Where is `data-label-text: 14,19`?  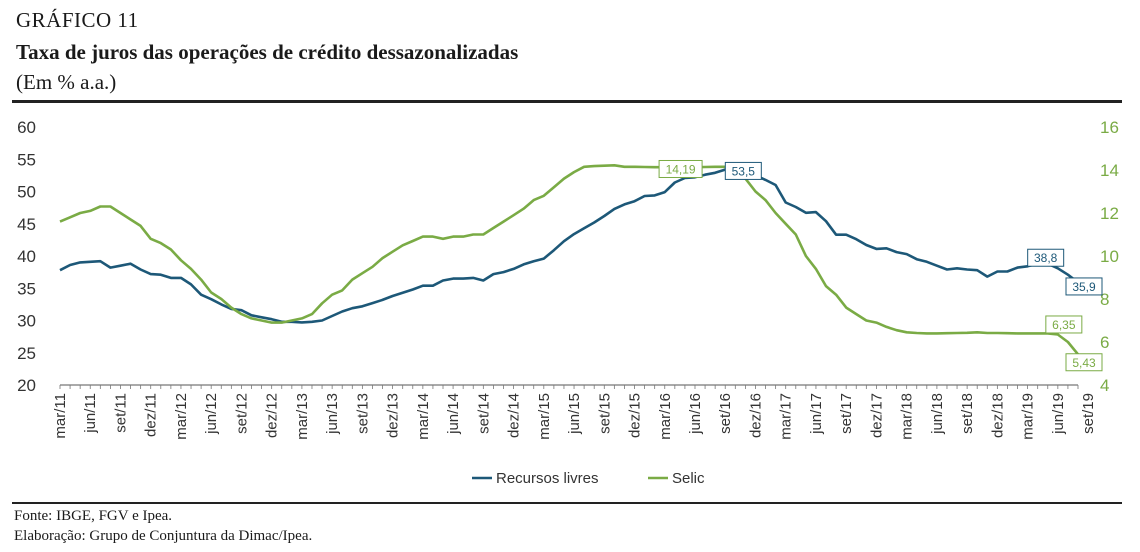
data-label-text: 14,19 is located at coordinates (681, 169).